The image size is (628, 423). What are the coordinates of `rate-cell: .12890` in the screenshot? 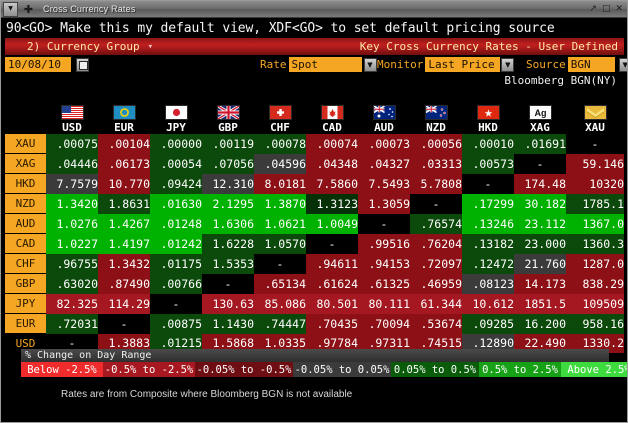 It's located at (488, 343).